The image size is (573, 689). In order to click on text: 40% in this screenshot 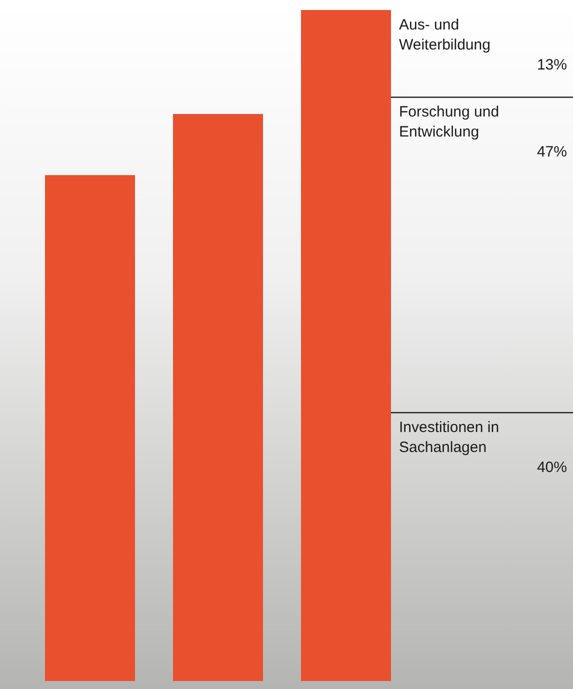, I will do `click(551, 467)`.